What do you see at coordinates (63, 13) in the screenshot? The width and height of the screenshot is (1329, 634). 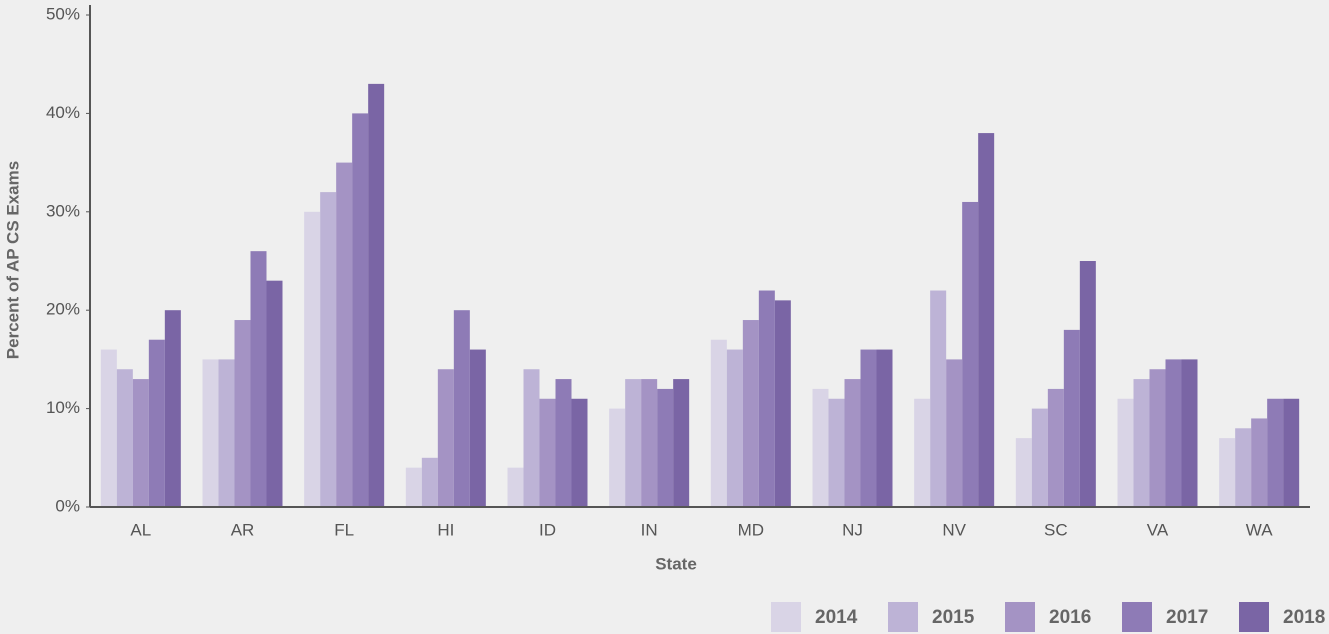 I see `y-tick-label: 50%` at bounding box center [63, 13].